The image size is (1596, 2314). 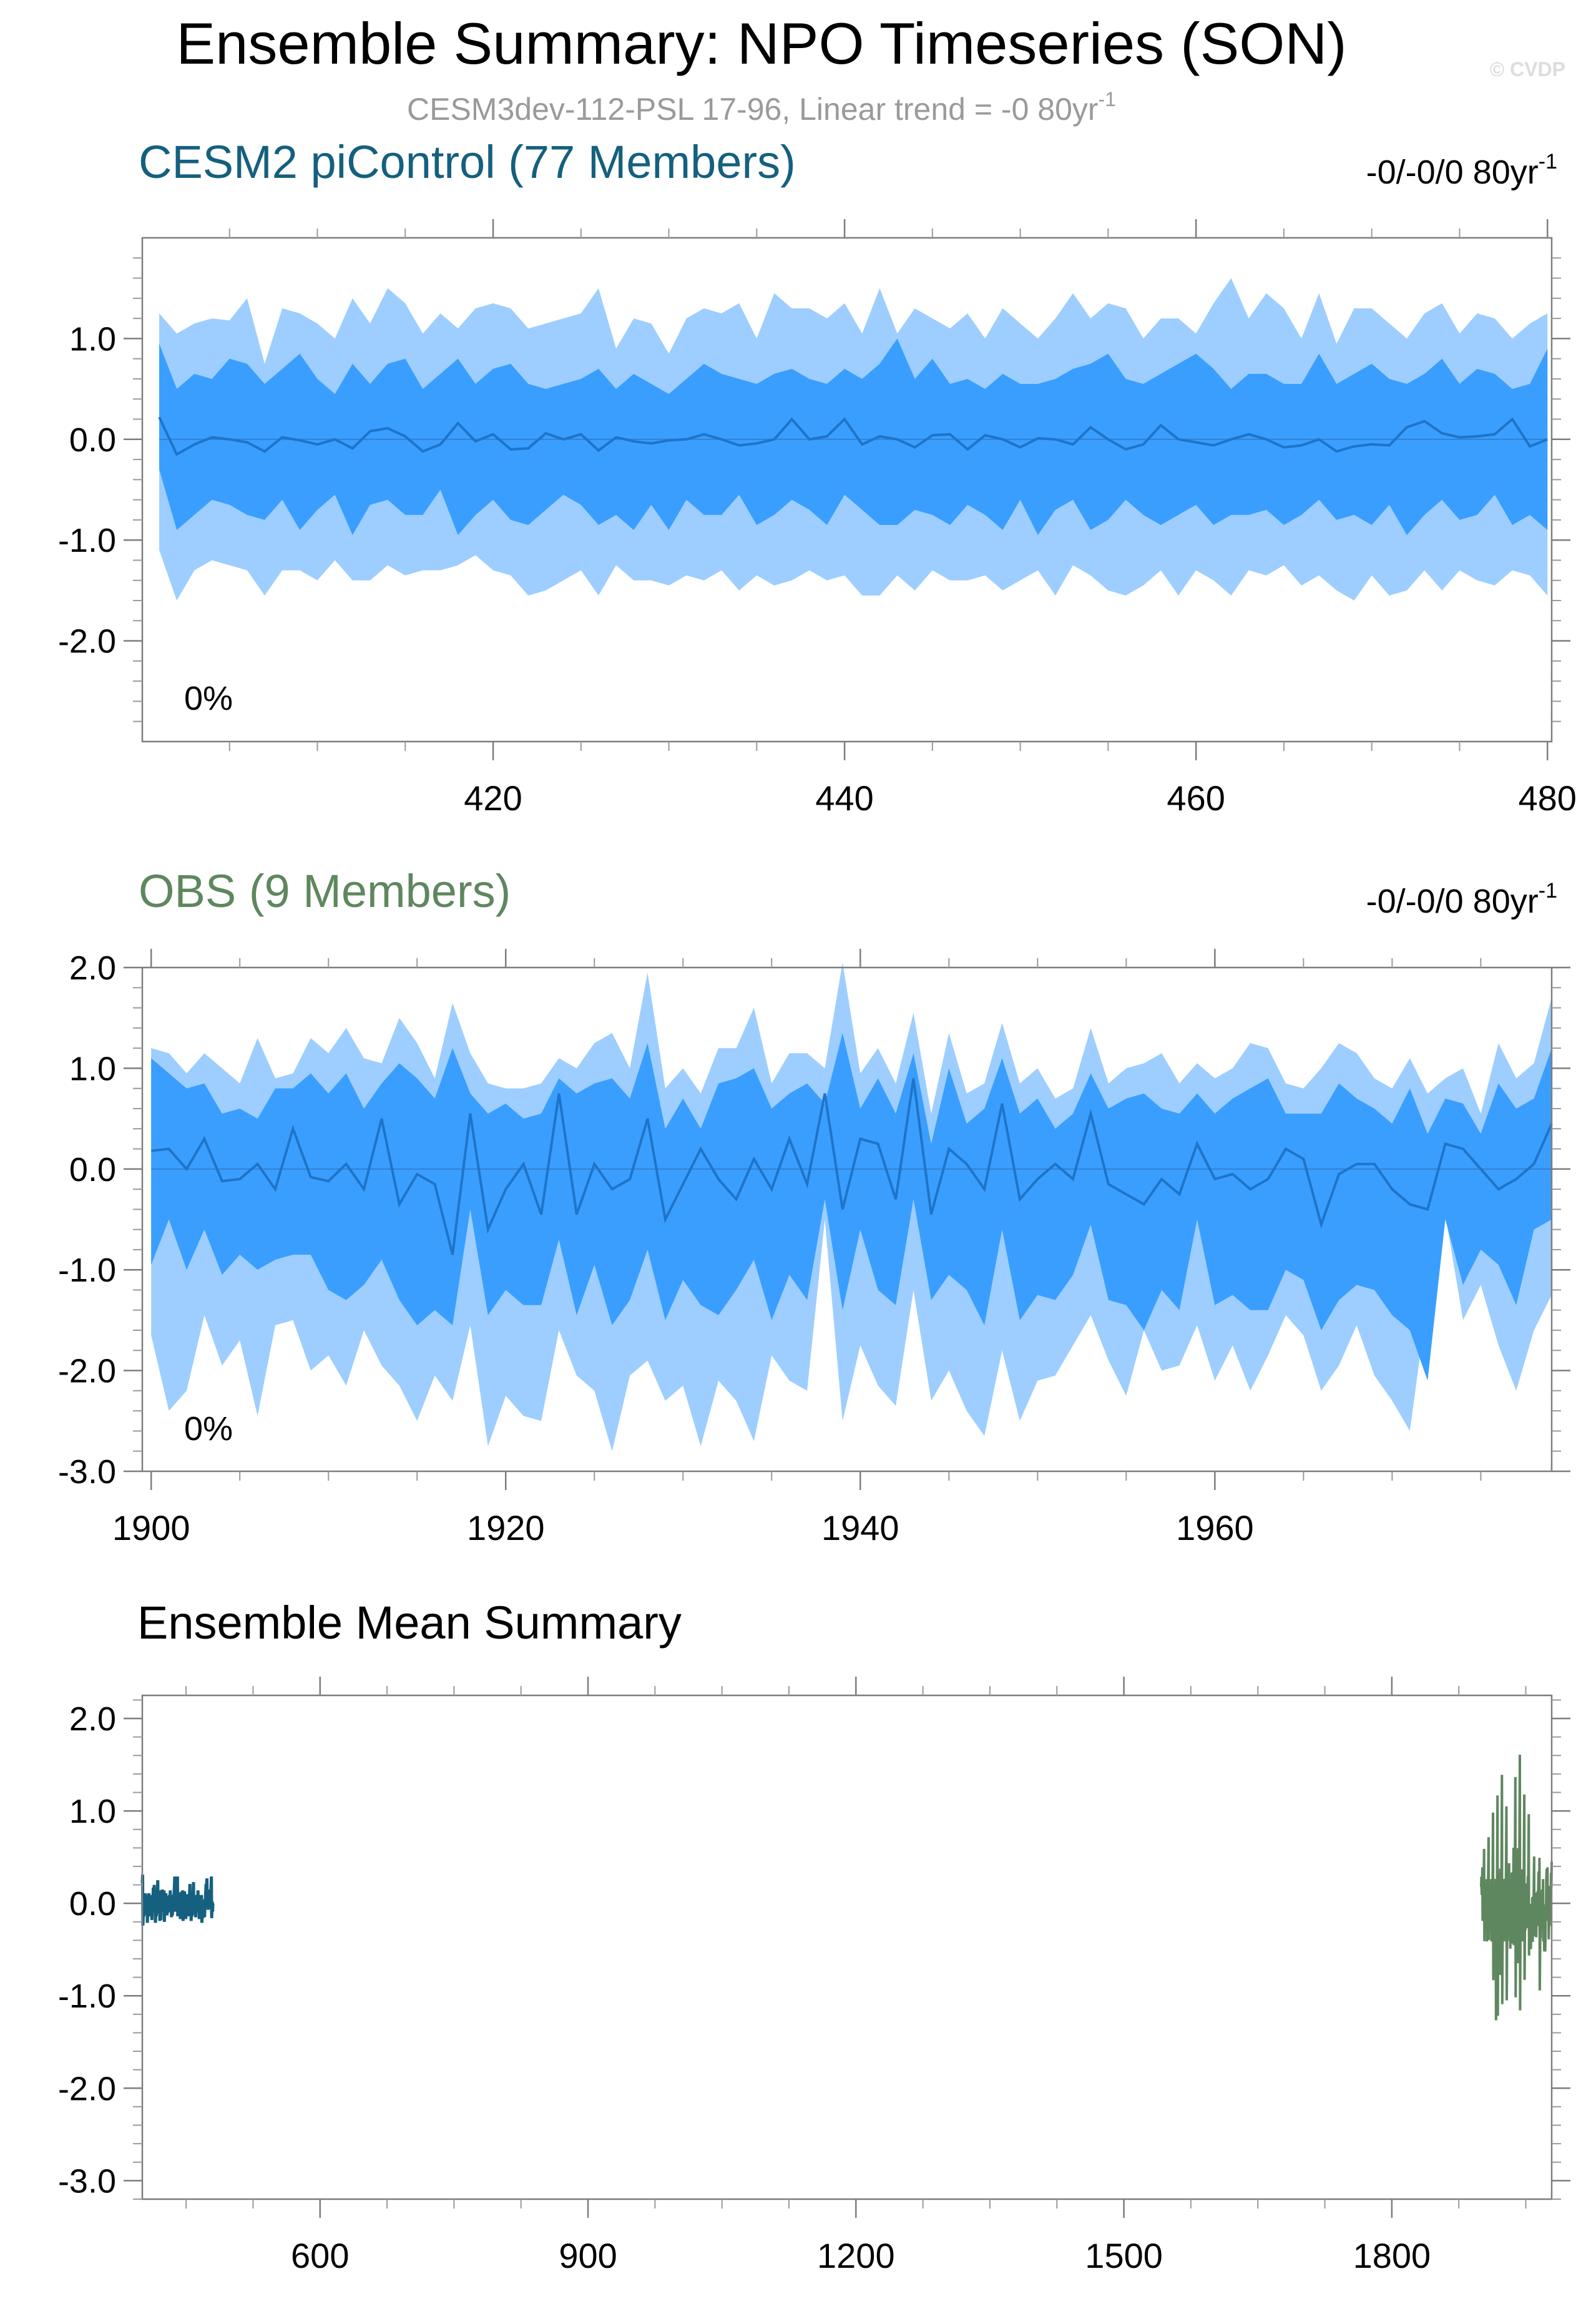 What do you see at coordinates (860, 1527) in the screenshot?
I see `x-tick-label: 1940` at bounding box center [860, 1527].